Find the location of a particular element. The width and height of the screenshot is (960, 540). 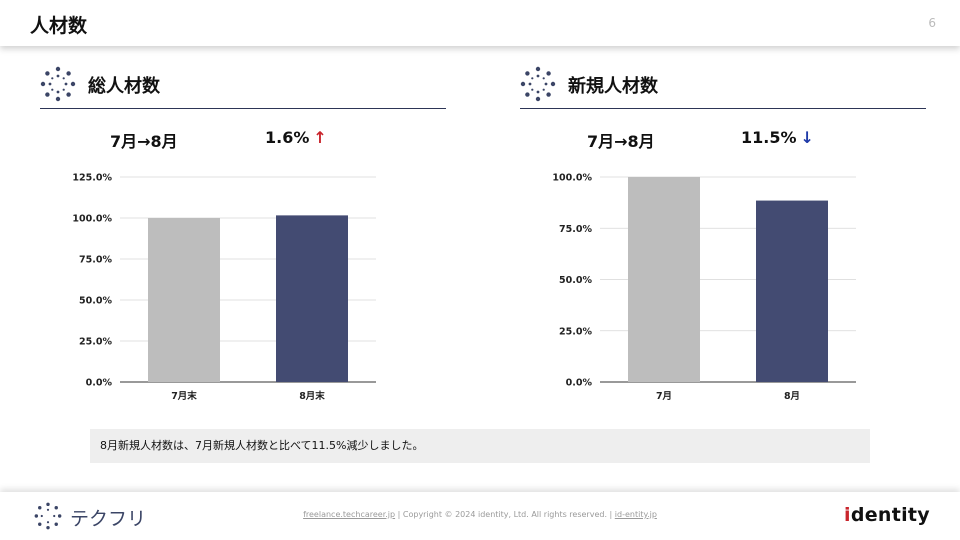

arrow-up-icon: ↑ is located at coordinates (320, 137).